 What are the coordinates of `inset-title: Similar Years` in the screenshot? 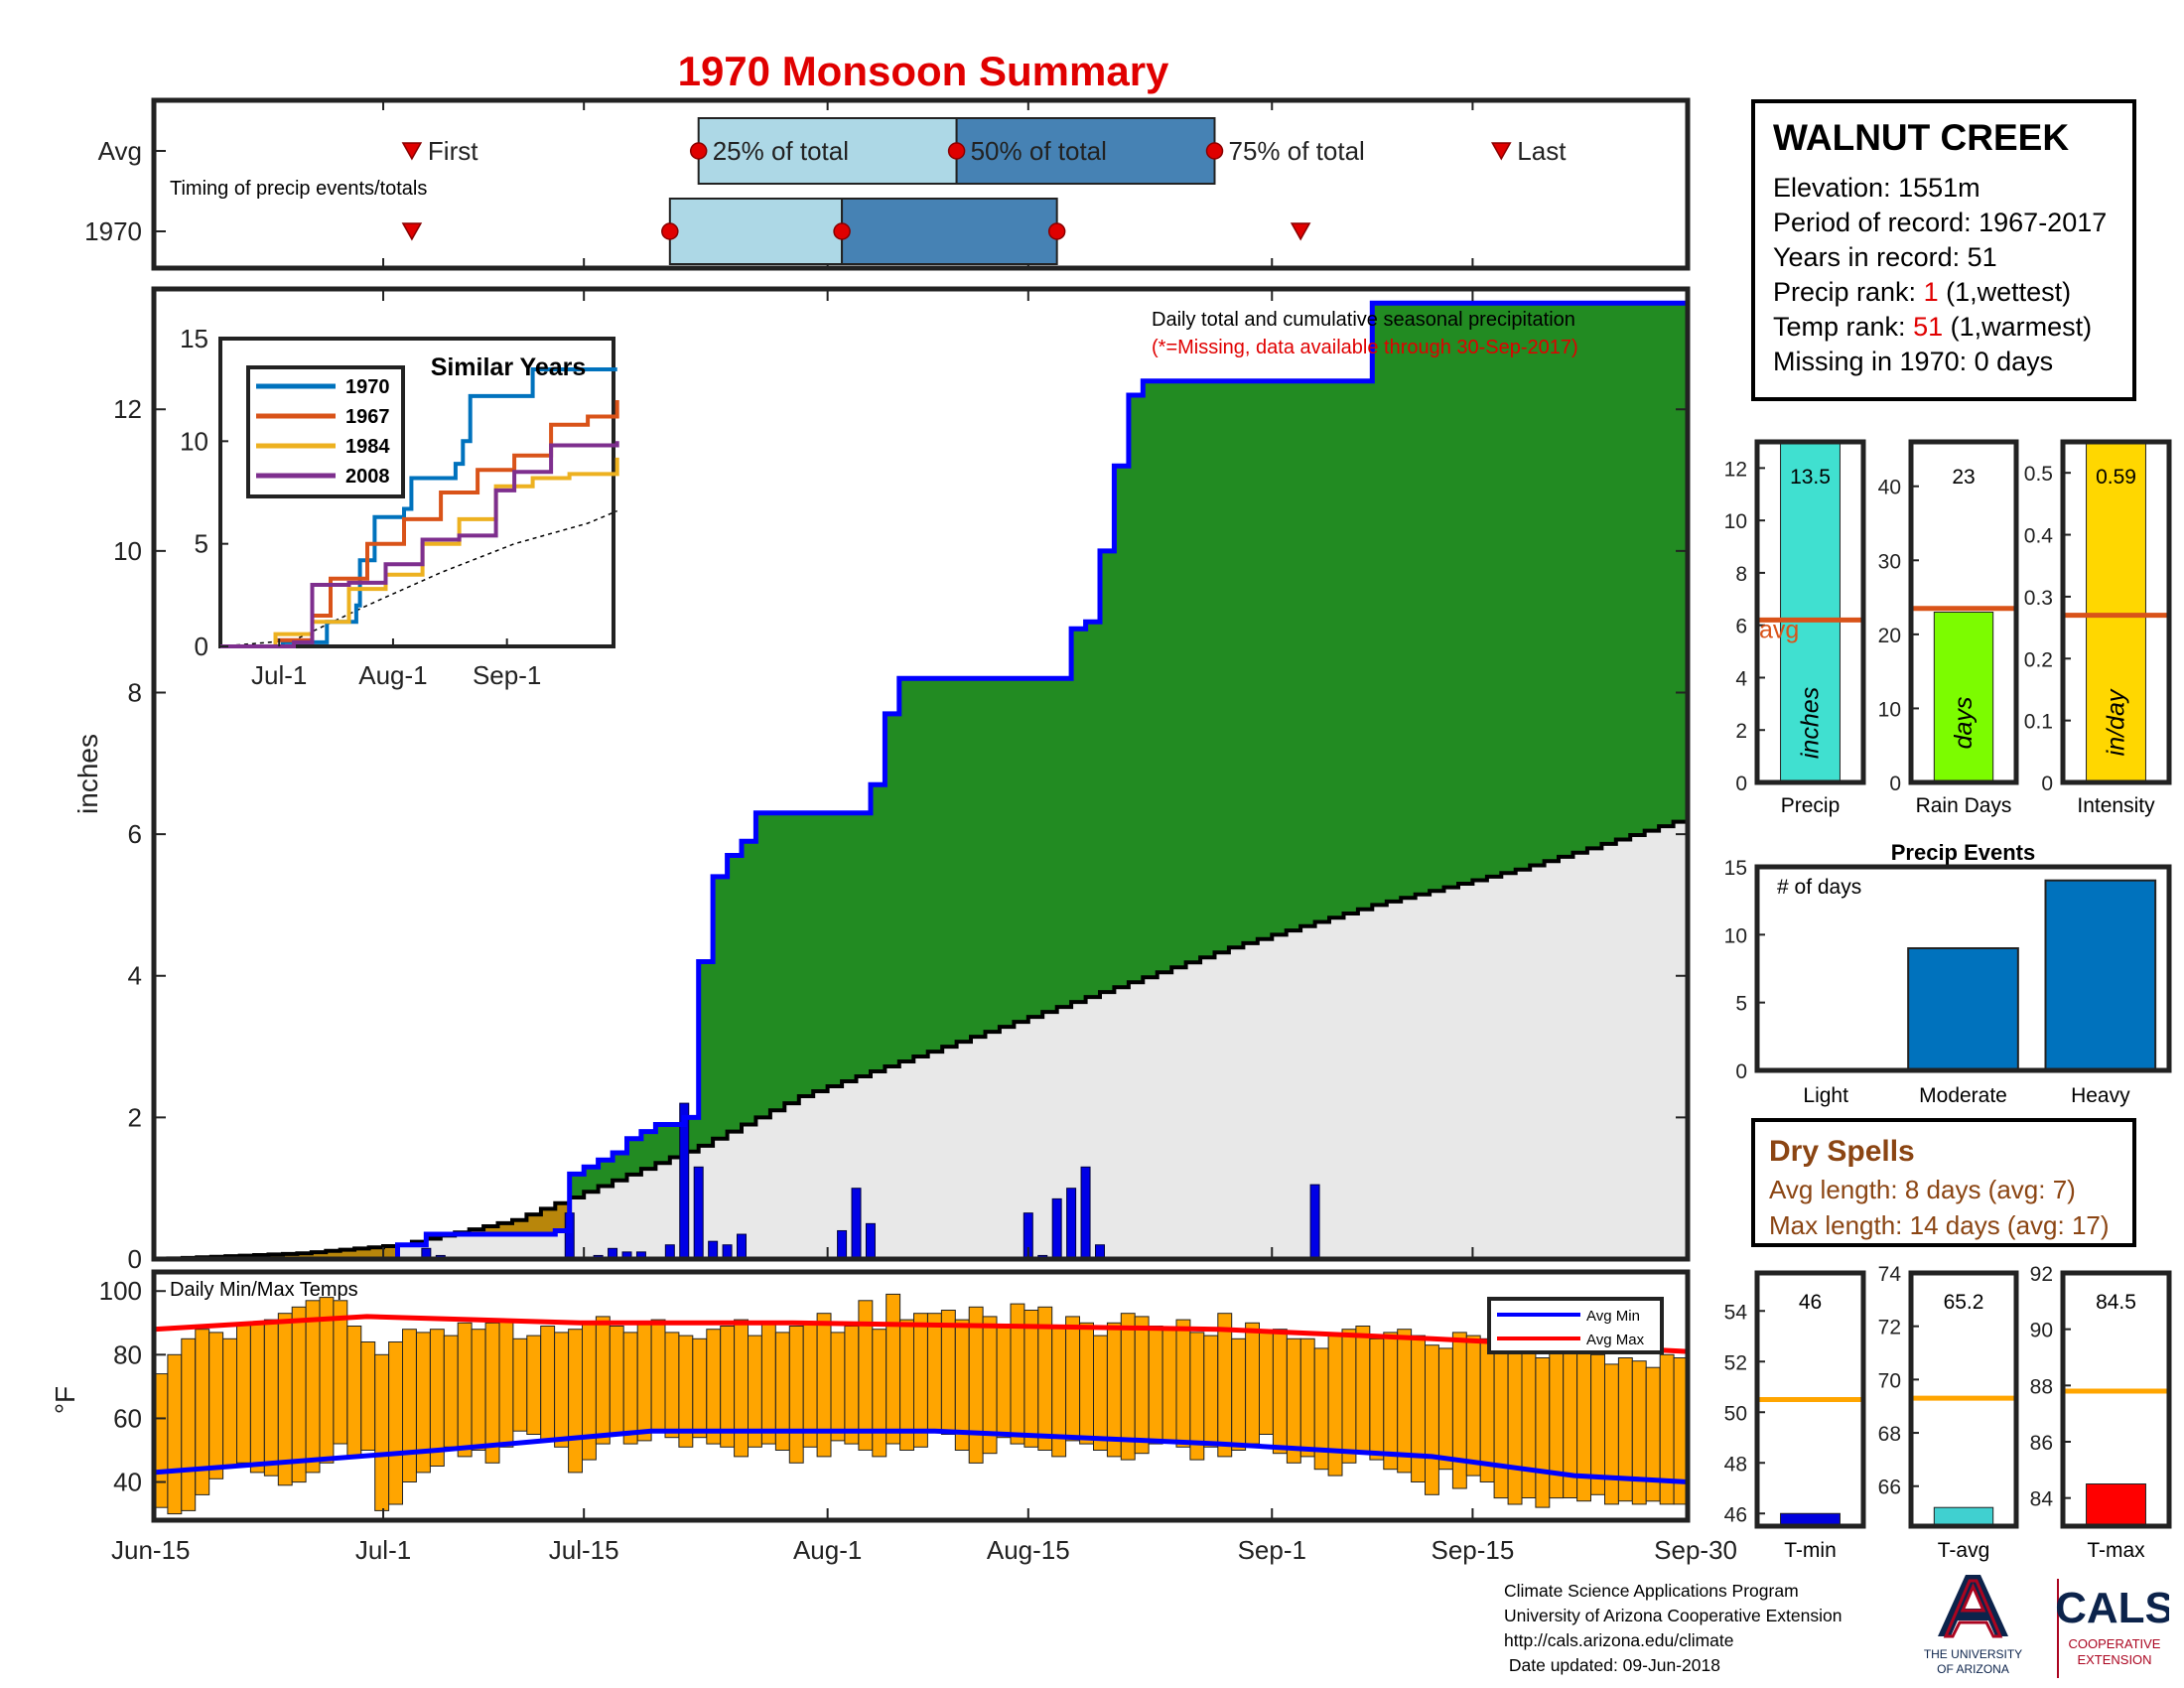 It's located at (509, 367).